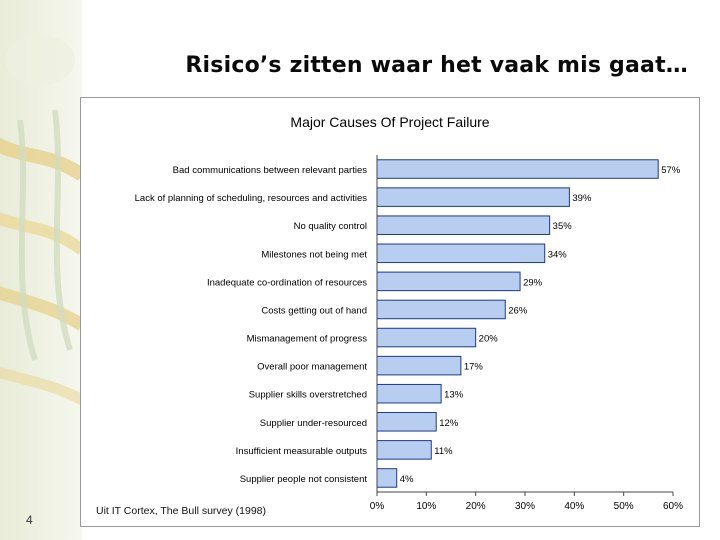  I want to click on page-number: 4, so click(29, 520).